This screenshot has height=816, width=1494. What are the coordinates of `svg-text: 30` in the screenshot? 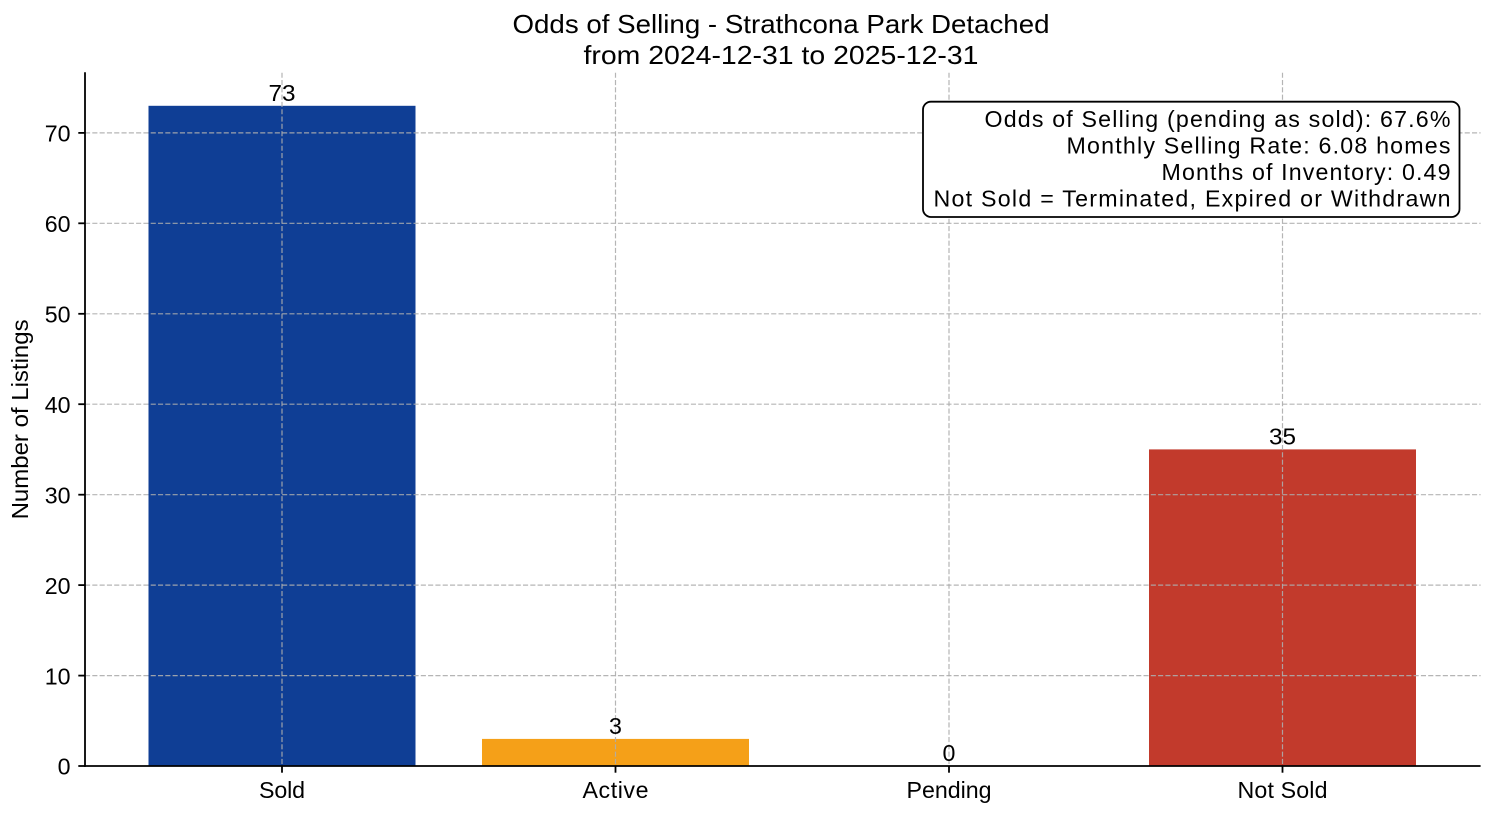 It's located at (58, 495).